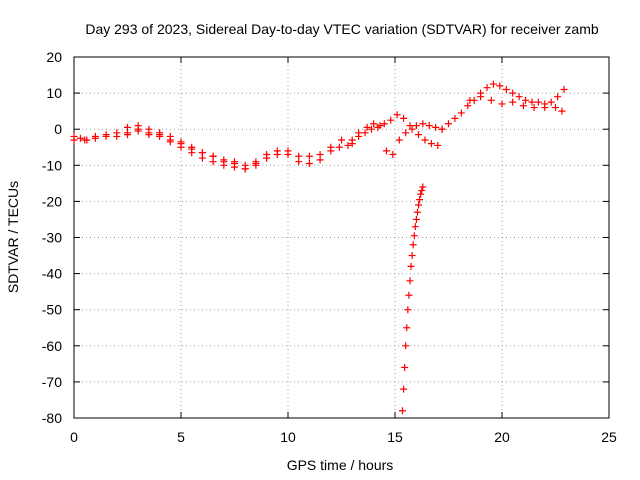 This screenshot has height=480, width=640. Describe the element at coordinates (343, 437) in the screenshot. I see `x-tick-labels: 0 5 10 15 20 25` at that location.